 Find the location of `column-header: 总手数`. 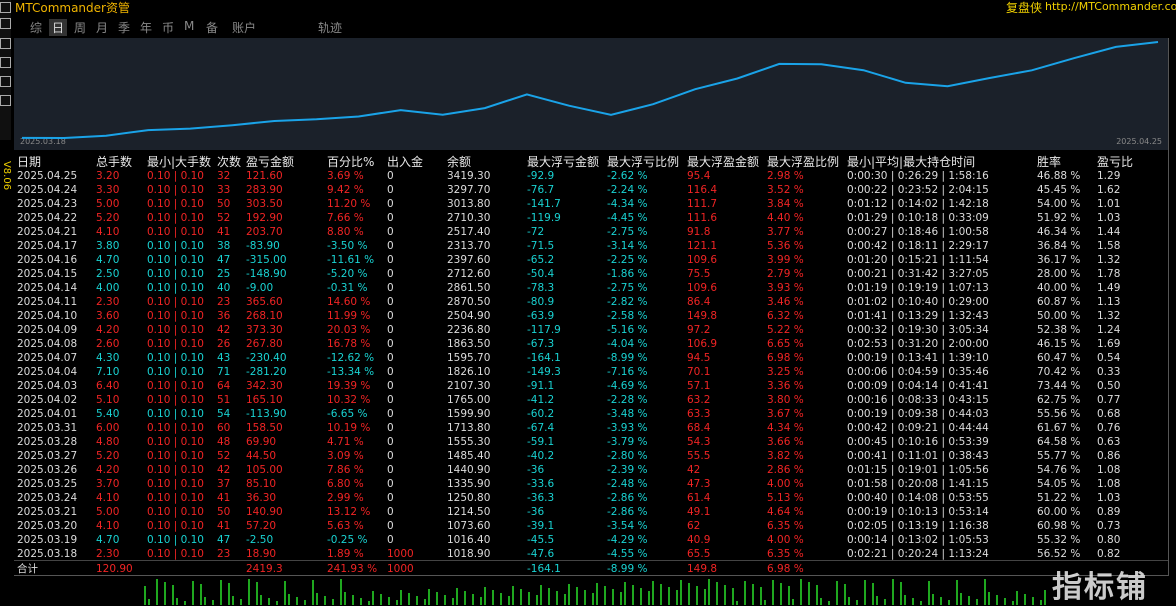

column-header: 总手数 is located at coordinates (114, 162).